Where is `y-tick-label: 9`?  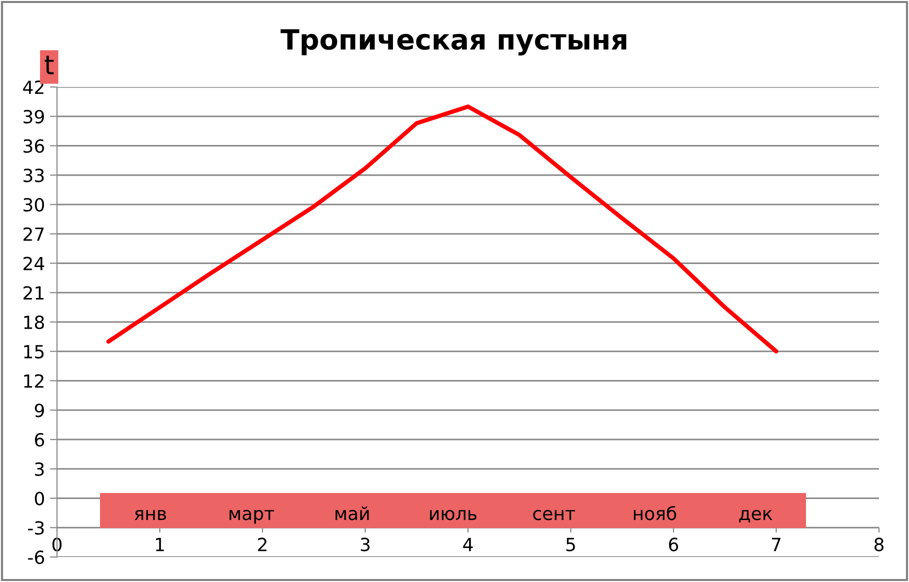 y-tick-label: 9 is located at coordinates (39, 411).